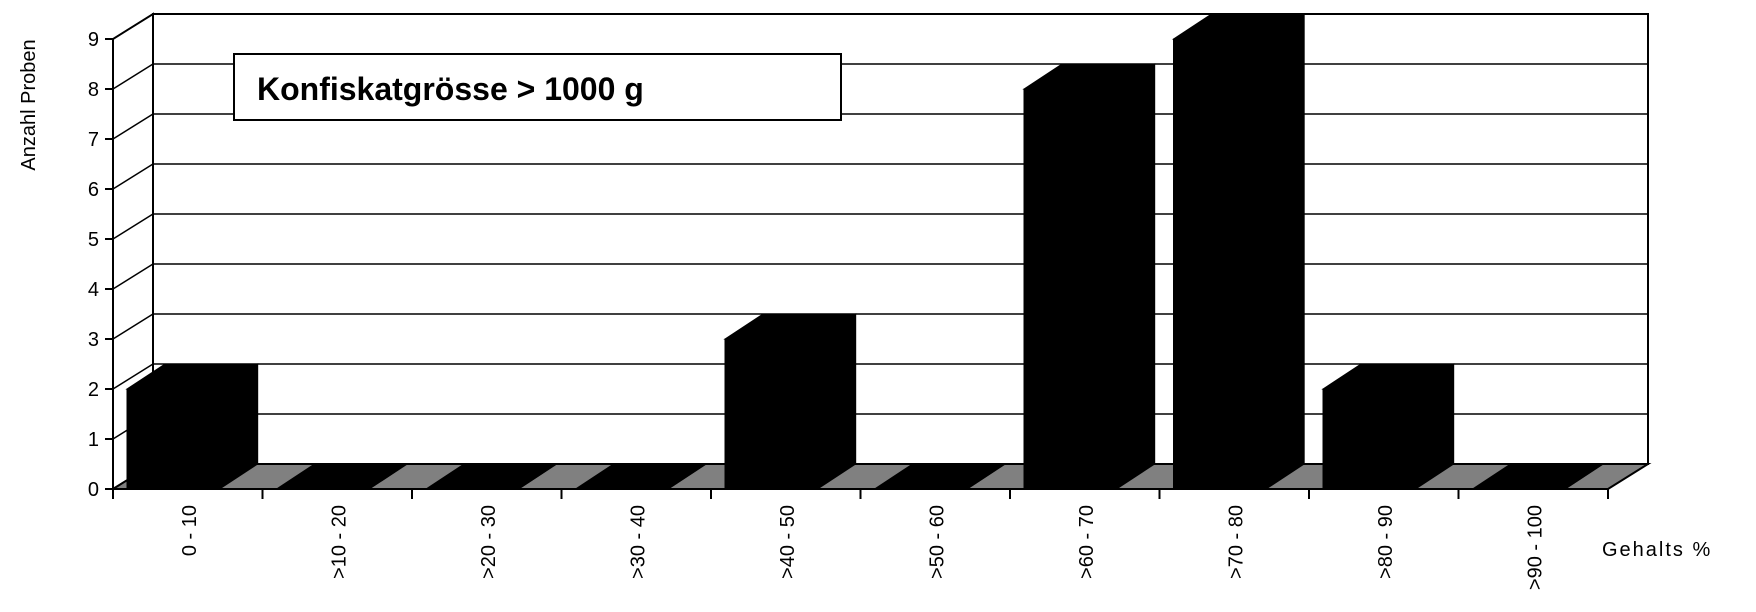  What do you see at coordinates (339, 542) in the screenshot?
I see `x-tick-label: >10 - 20` at bounding box center [339, 542].